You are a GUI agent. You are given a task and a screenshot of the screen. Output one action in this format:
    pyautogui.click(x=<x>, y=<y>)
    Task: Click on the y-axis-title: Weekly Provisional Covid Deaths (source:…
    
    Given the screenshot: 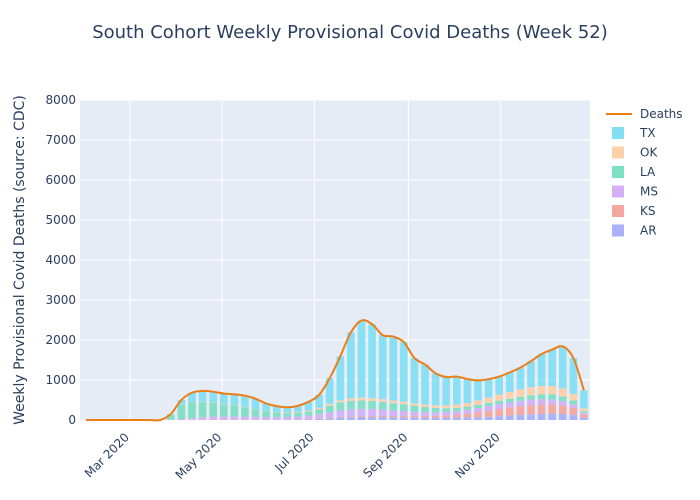 What is the action you would take?
    pyautogui.click(x=20, y=260)
    